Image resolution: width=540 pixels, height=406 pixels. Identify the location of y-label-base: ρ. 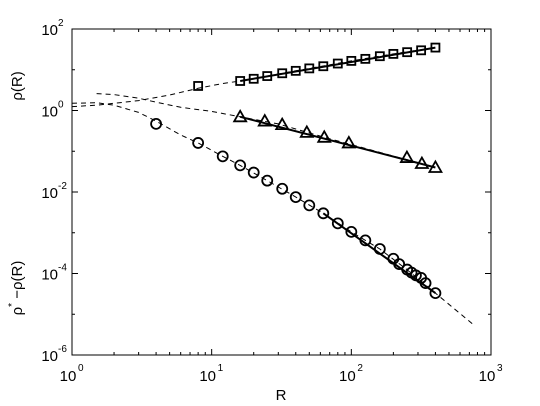
(17, 311).